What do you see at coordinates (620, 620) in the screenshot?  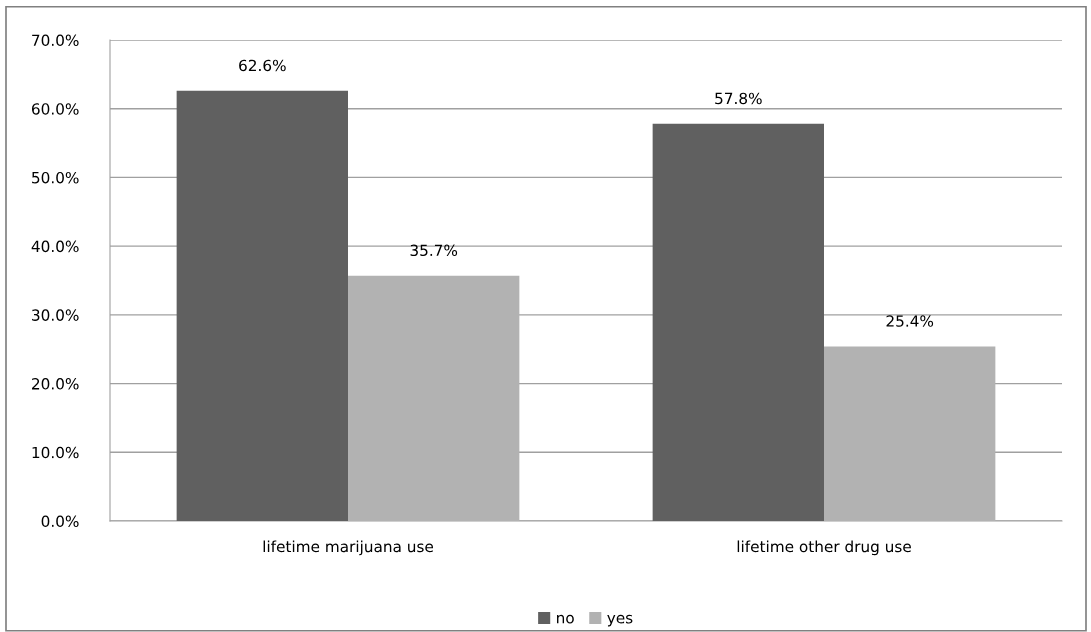 I see `legend-label: yes` at bounding box center [620, 620].